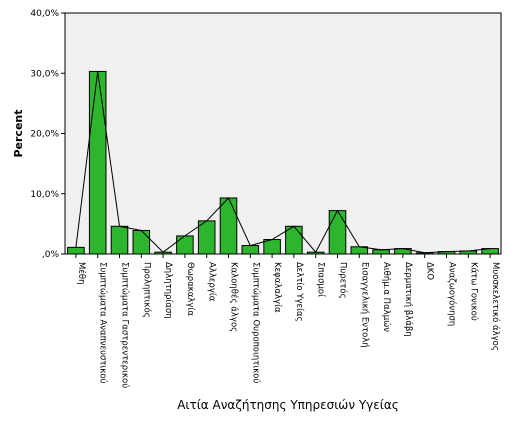  What do you see at coordinates (190, 289) in the screenshot?
I see `x-tick-label: Θωρακαλγία` at bounding box center [190, 289].